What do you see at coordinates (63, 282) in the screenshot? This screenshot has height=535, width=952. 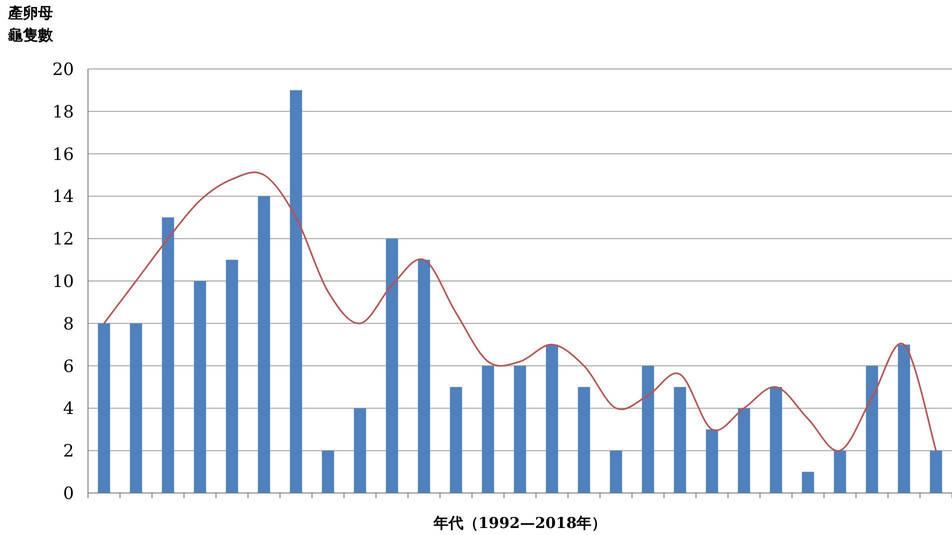 I see `y-tick-label: 10` at bounding box center [63, 282].